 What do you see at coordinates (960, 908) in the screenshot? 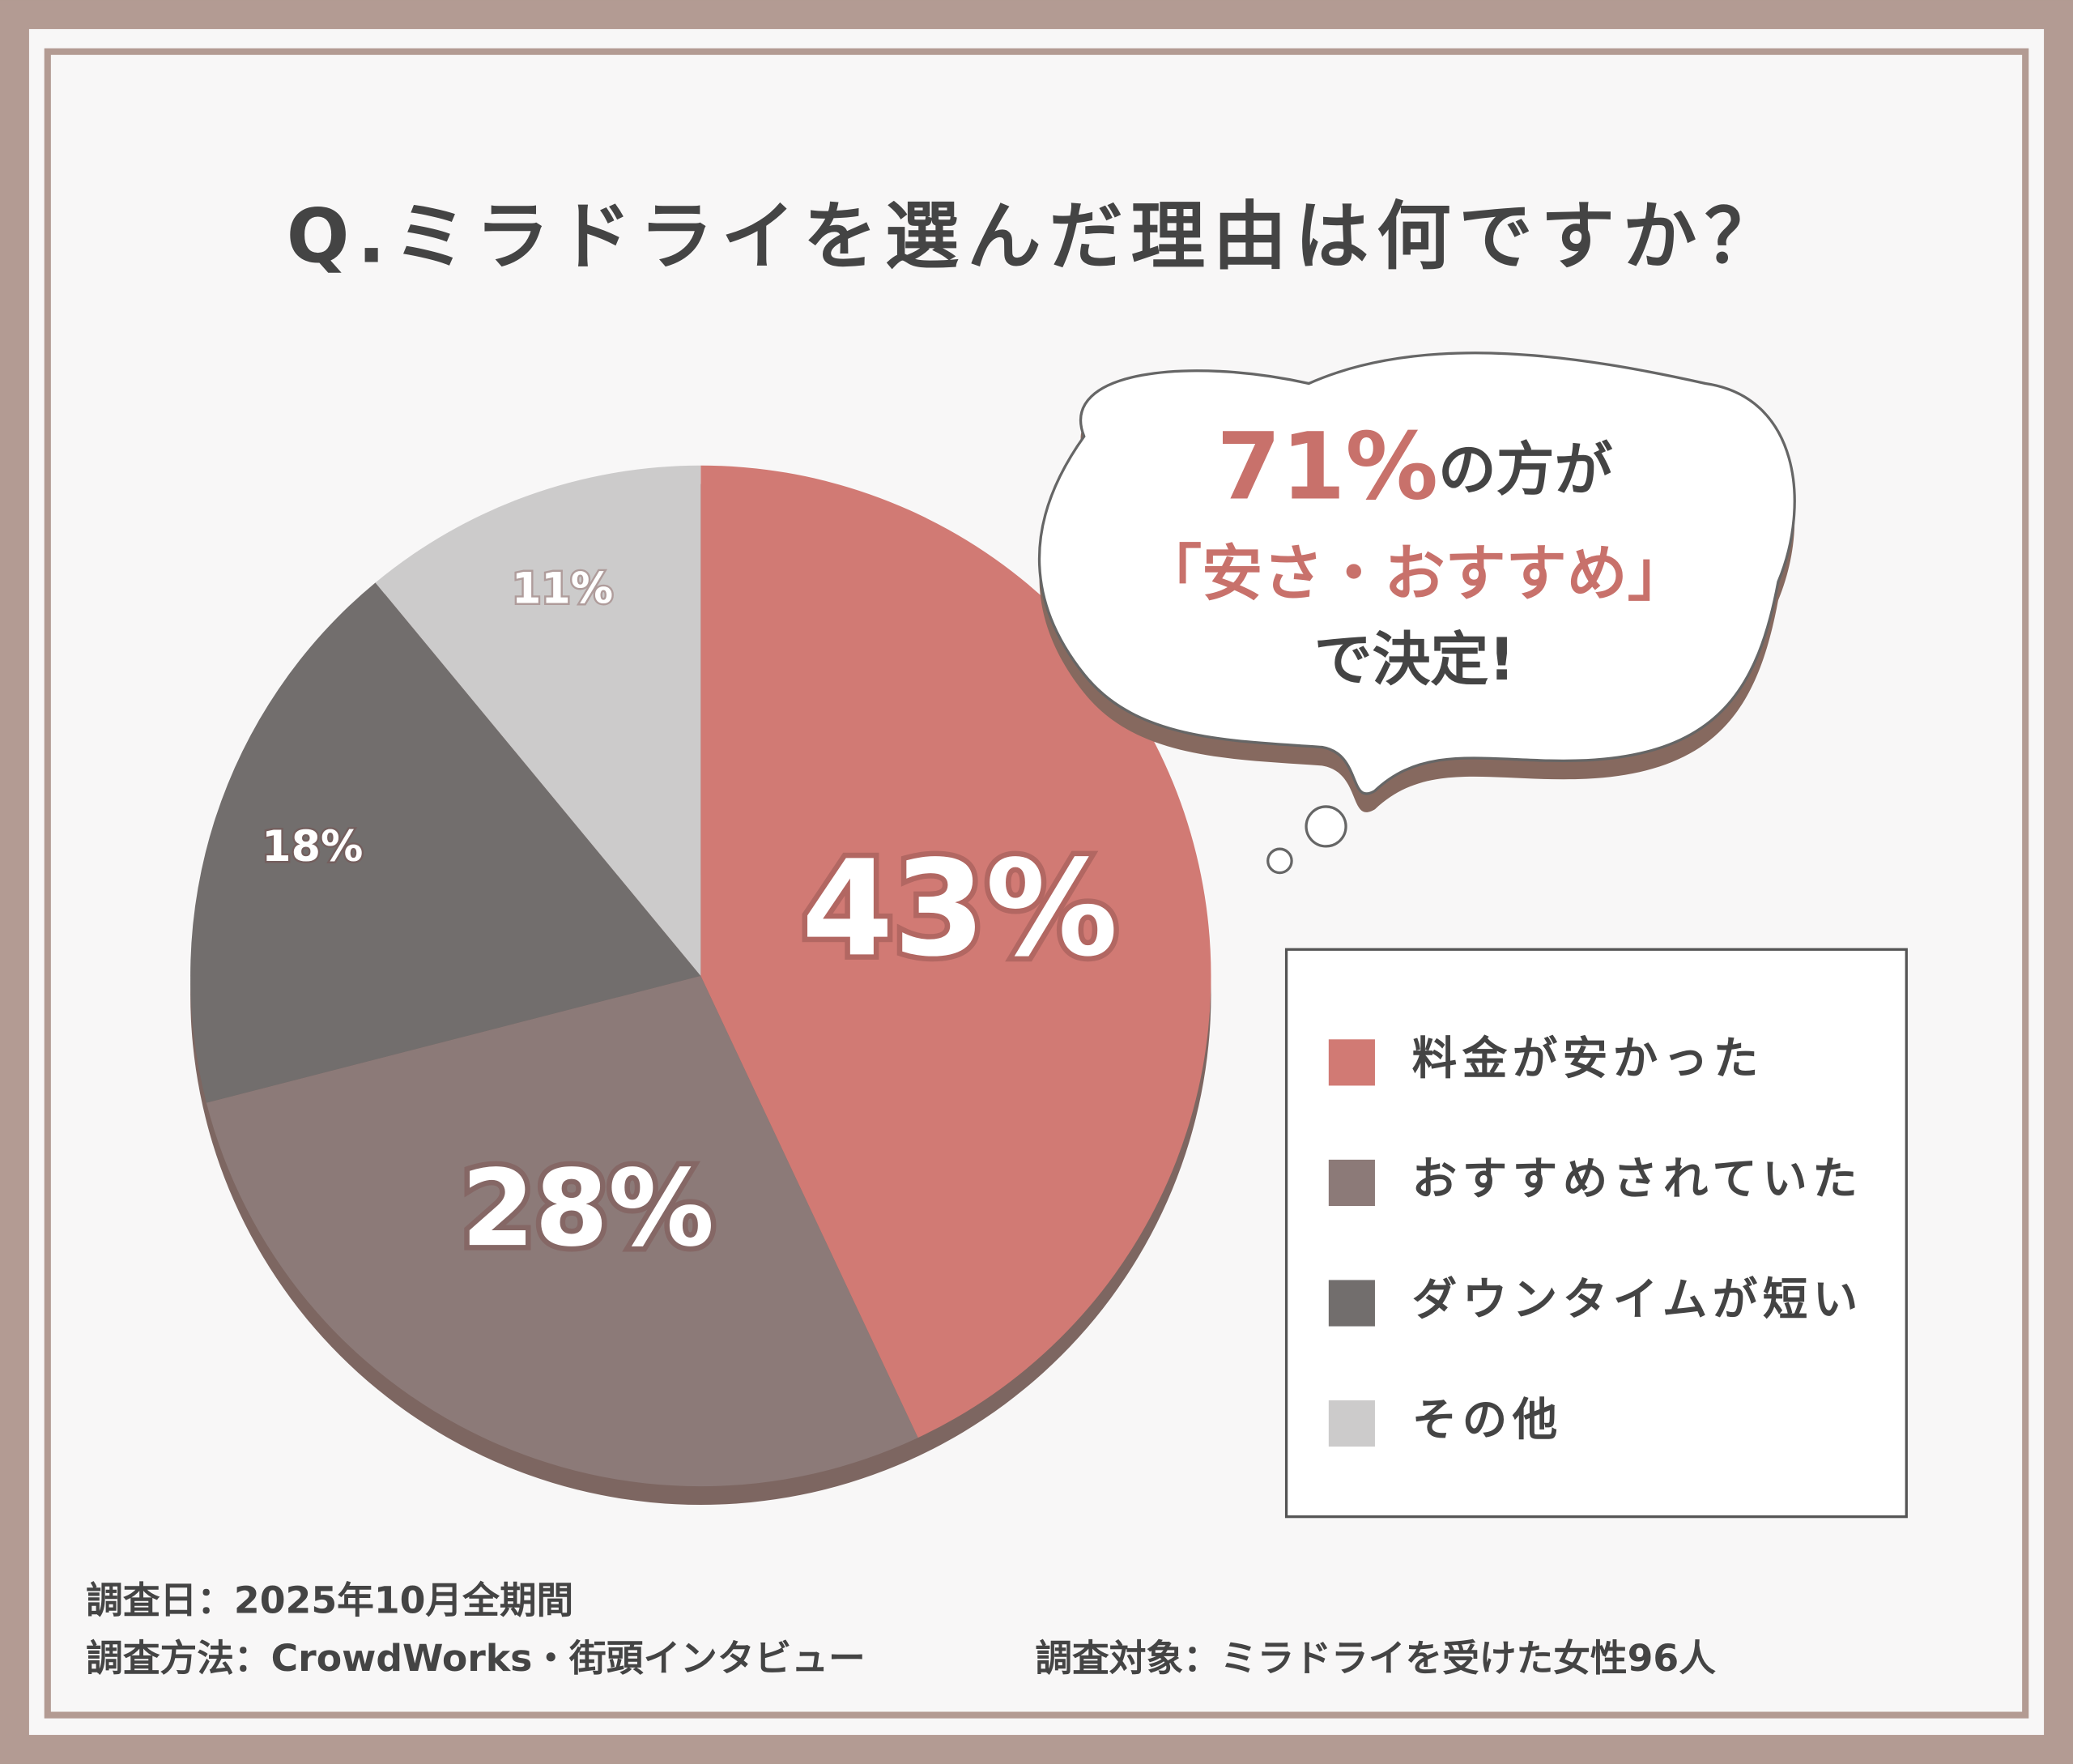
I see `slice-label: 43%` at bounding box center [960, 908].